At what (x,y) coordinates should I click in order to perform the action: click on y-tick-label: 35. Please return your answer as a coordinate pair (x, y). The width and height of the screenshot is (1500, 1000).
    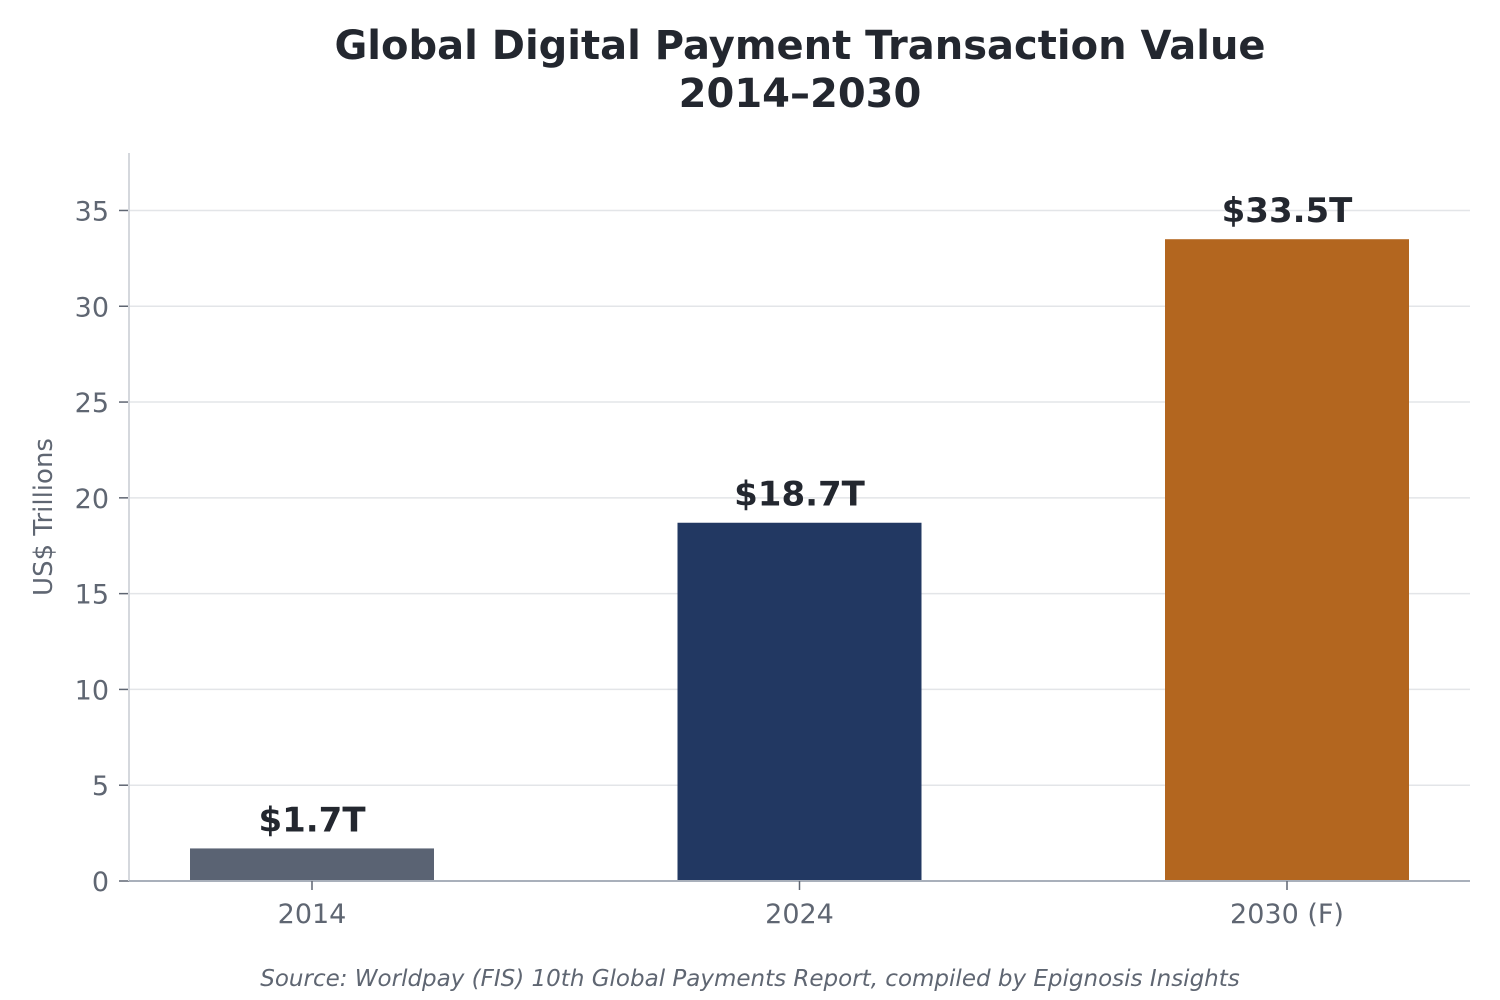
    Looking at the image, I should click on (92, 211).